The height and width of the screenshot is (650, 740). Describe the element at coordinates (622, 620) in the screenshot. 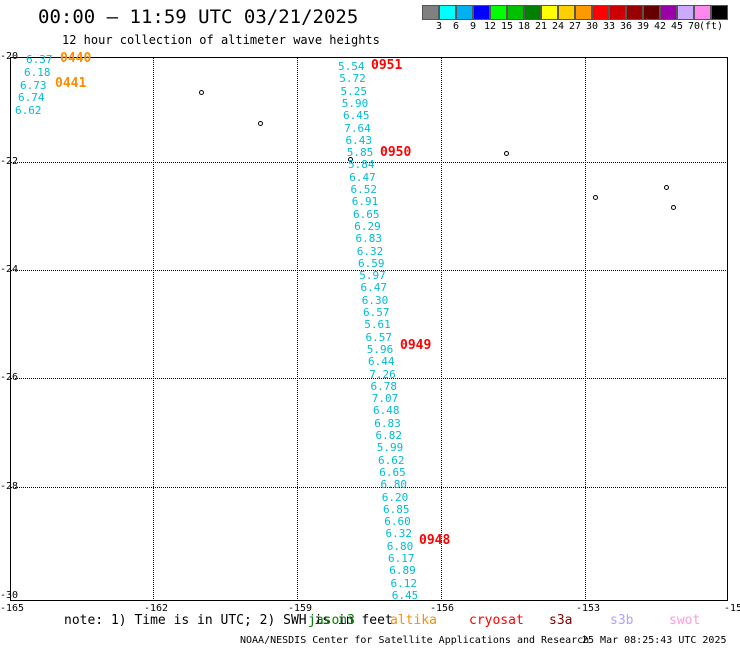

I see `satellite-legend-s3b: s3b` at that location.